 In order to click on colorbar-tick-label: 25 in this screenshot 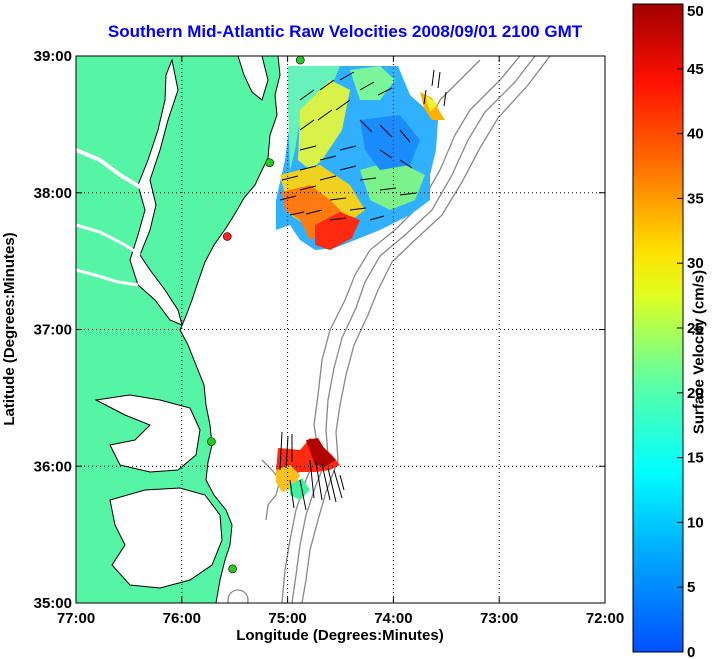, I will do `click(695, 328)`.